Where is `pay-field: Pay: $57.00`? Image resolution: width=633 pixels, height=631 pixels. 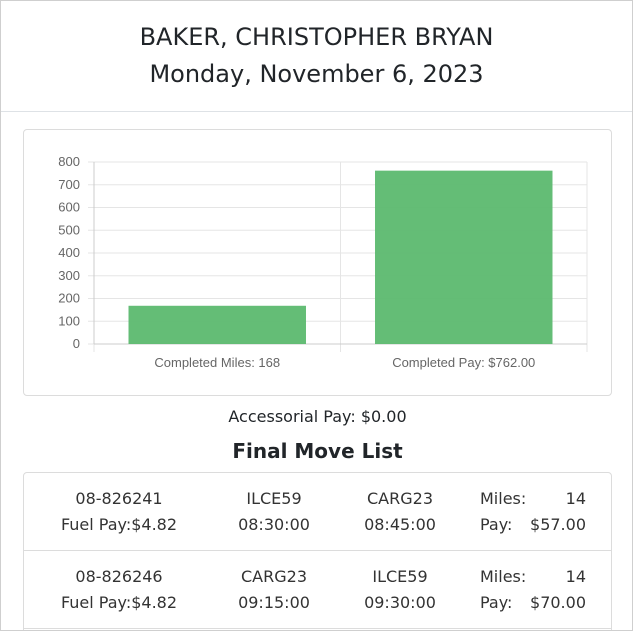
pay-field: Pay: $57.00 is located at coordinates (533, 525).